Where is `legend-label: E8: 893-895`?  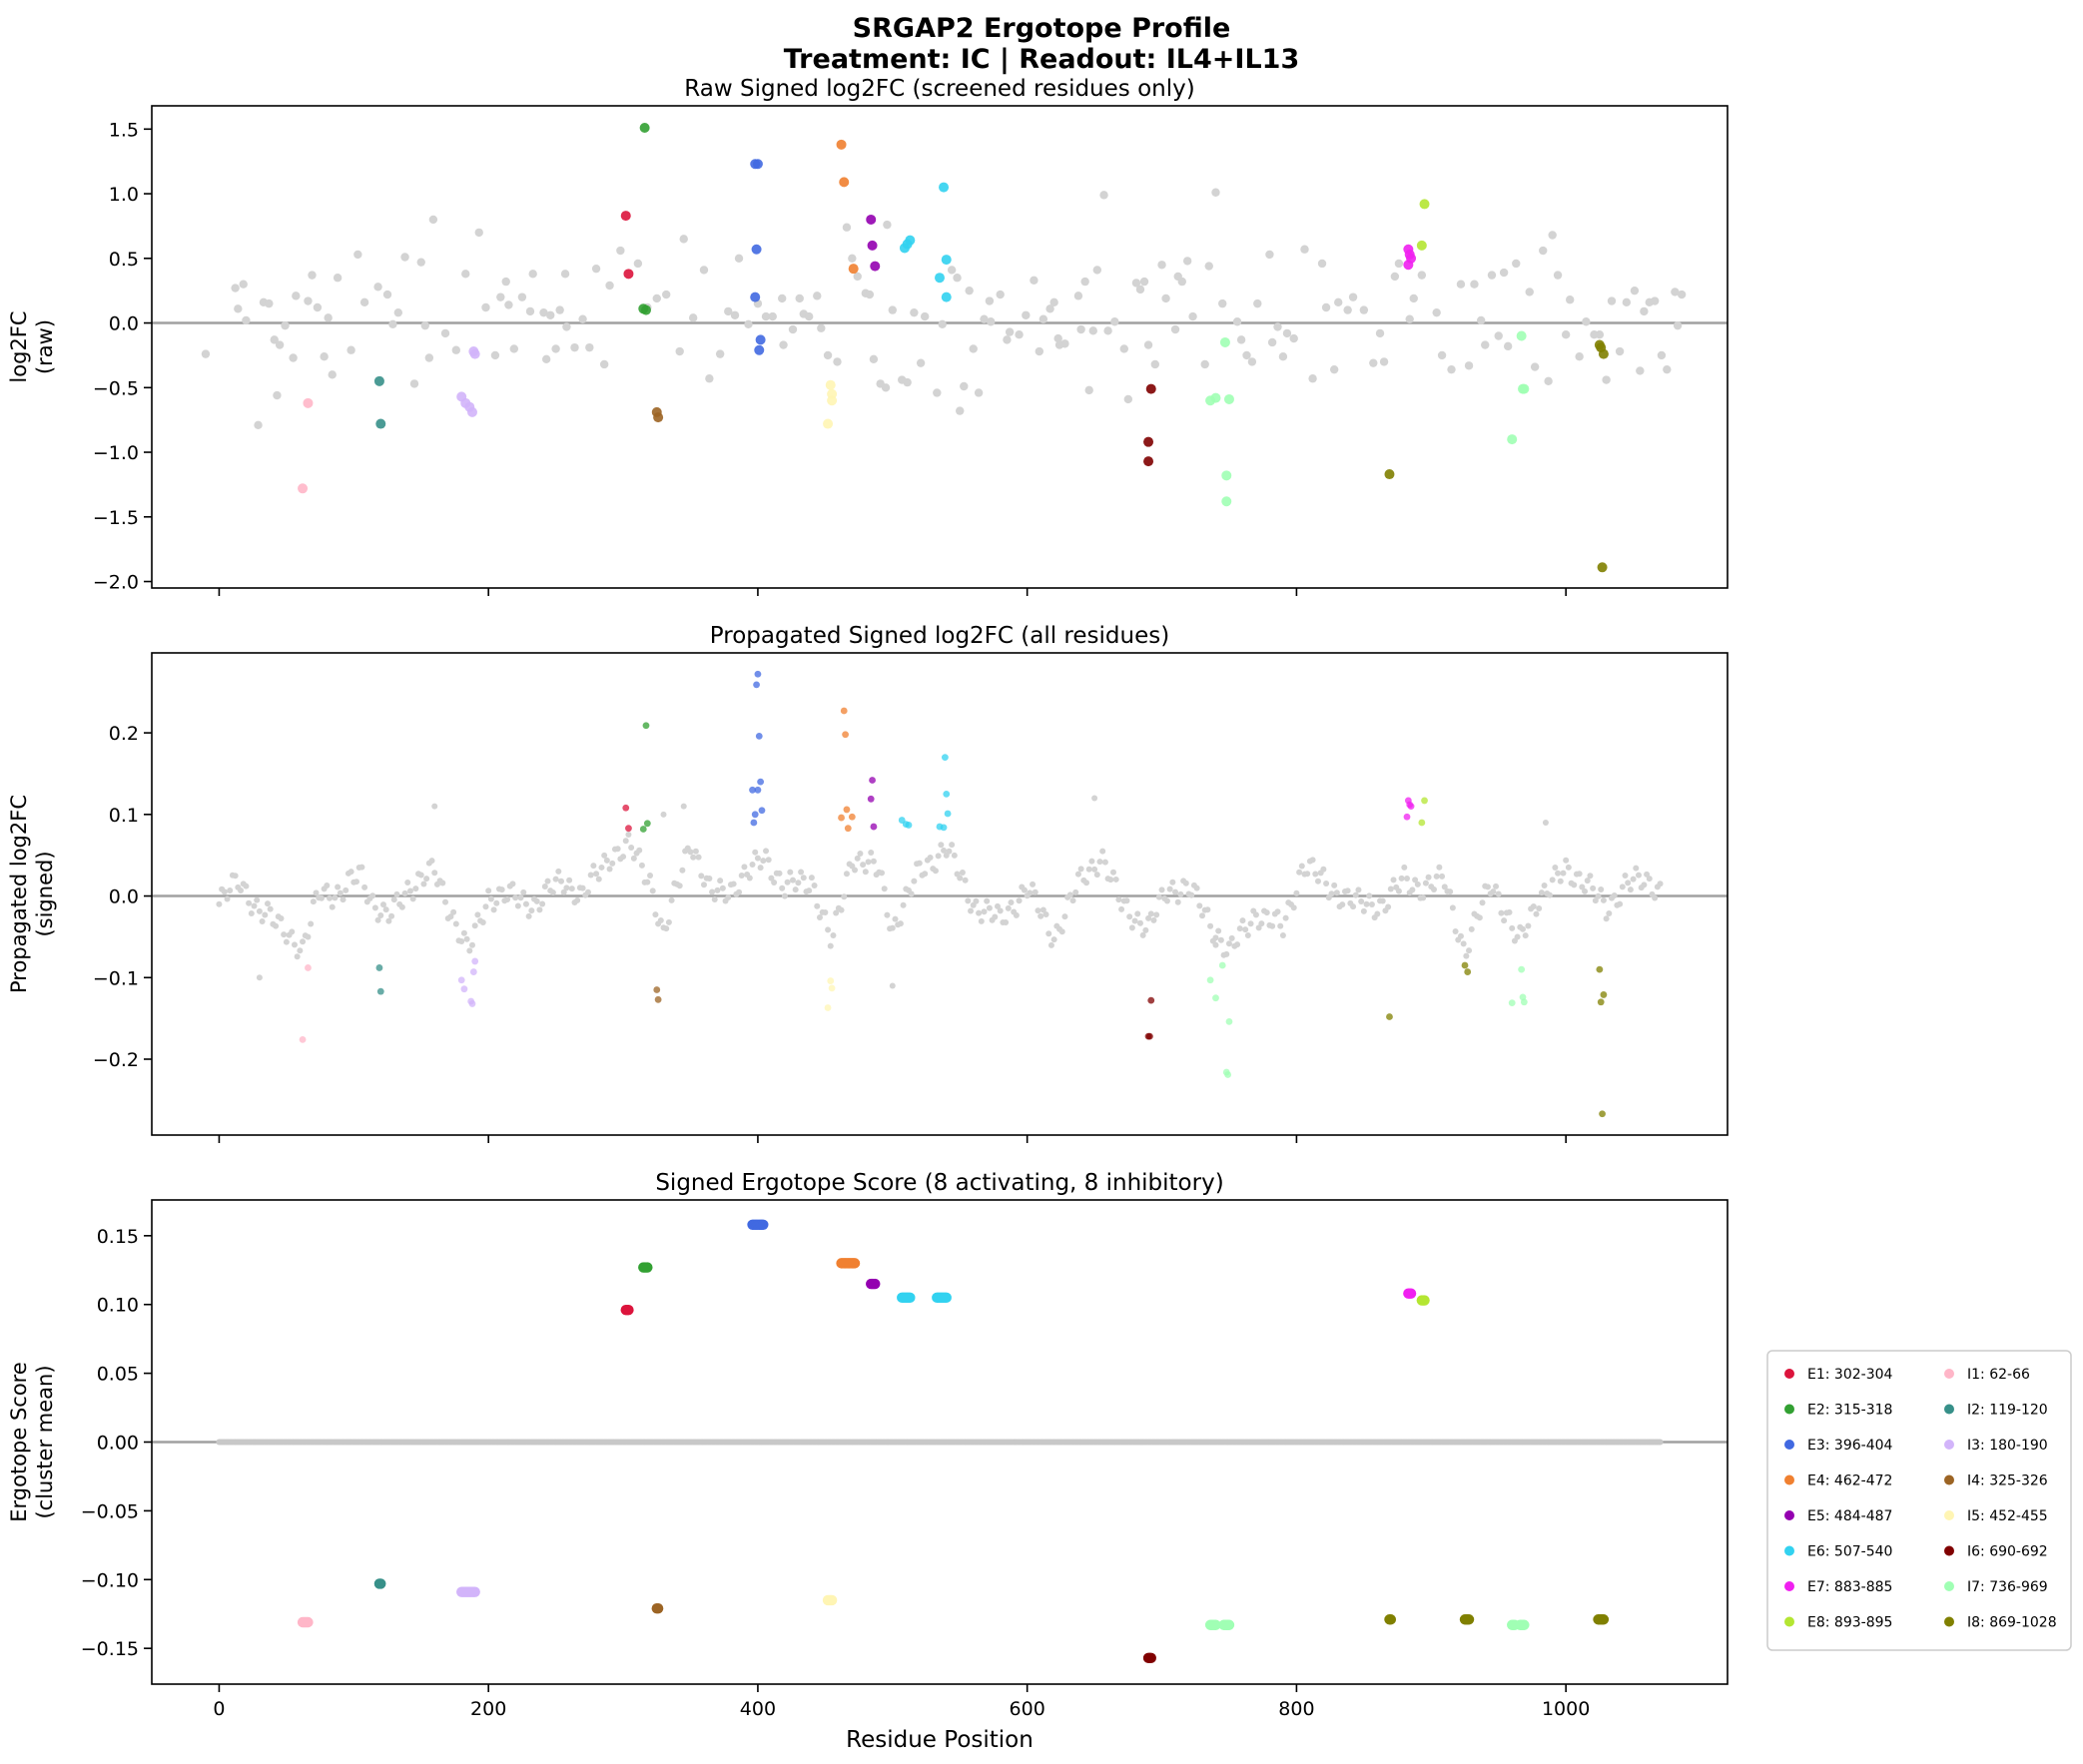 legend-label: E8: 893-895 is located at coordinates (1849, 1623).